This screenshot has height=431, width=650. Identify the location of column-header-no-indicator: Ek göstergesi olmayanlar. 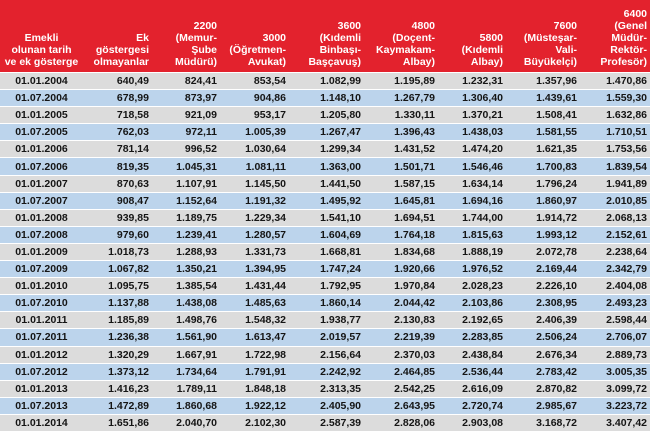
(117, 36).